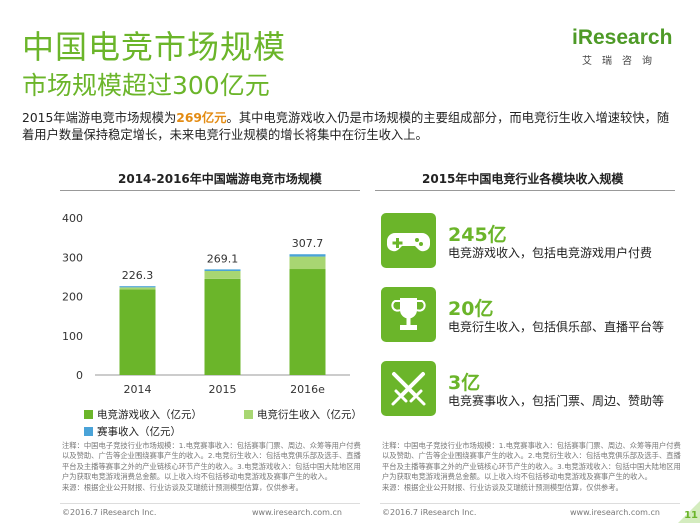  I want to click on y-tick-label: 400, so click(72, 218).